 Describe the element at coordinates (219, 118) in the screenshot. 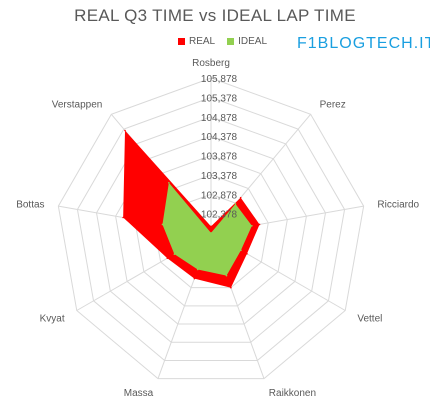

I see `r-tick-label: 104,878` at that location.